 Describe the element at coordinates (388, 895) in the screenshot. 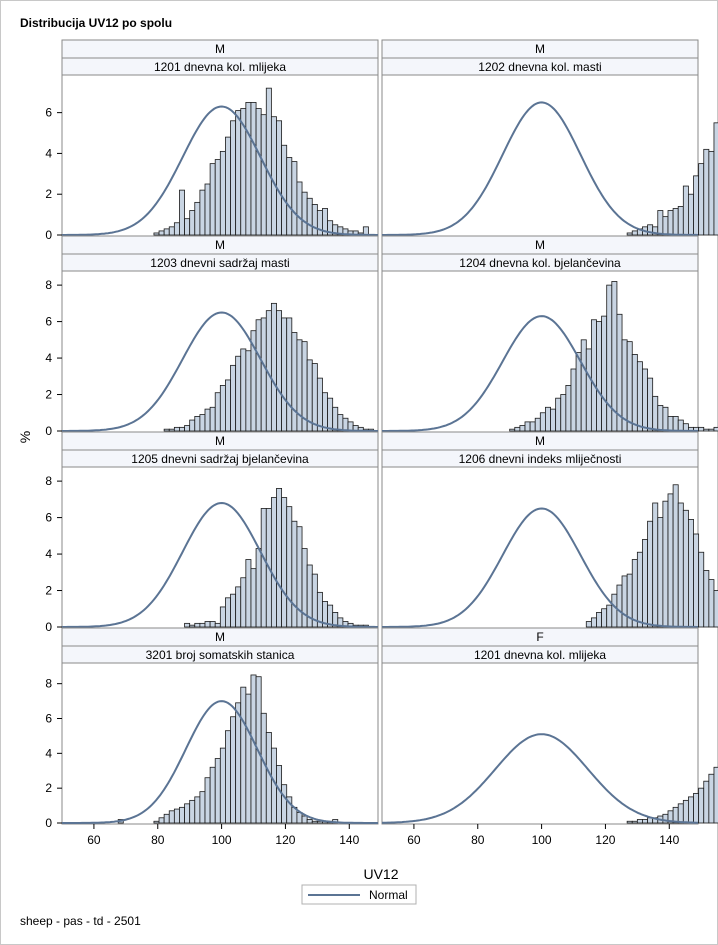

I see `legend-normal-label: Normal` at that location.